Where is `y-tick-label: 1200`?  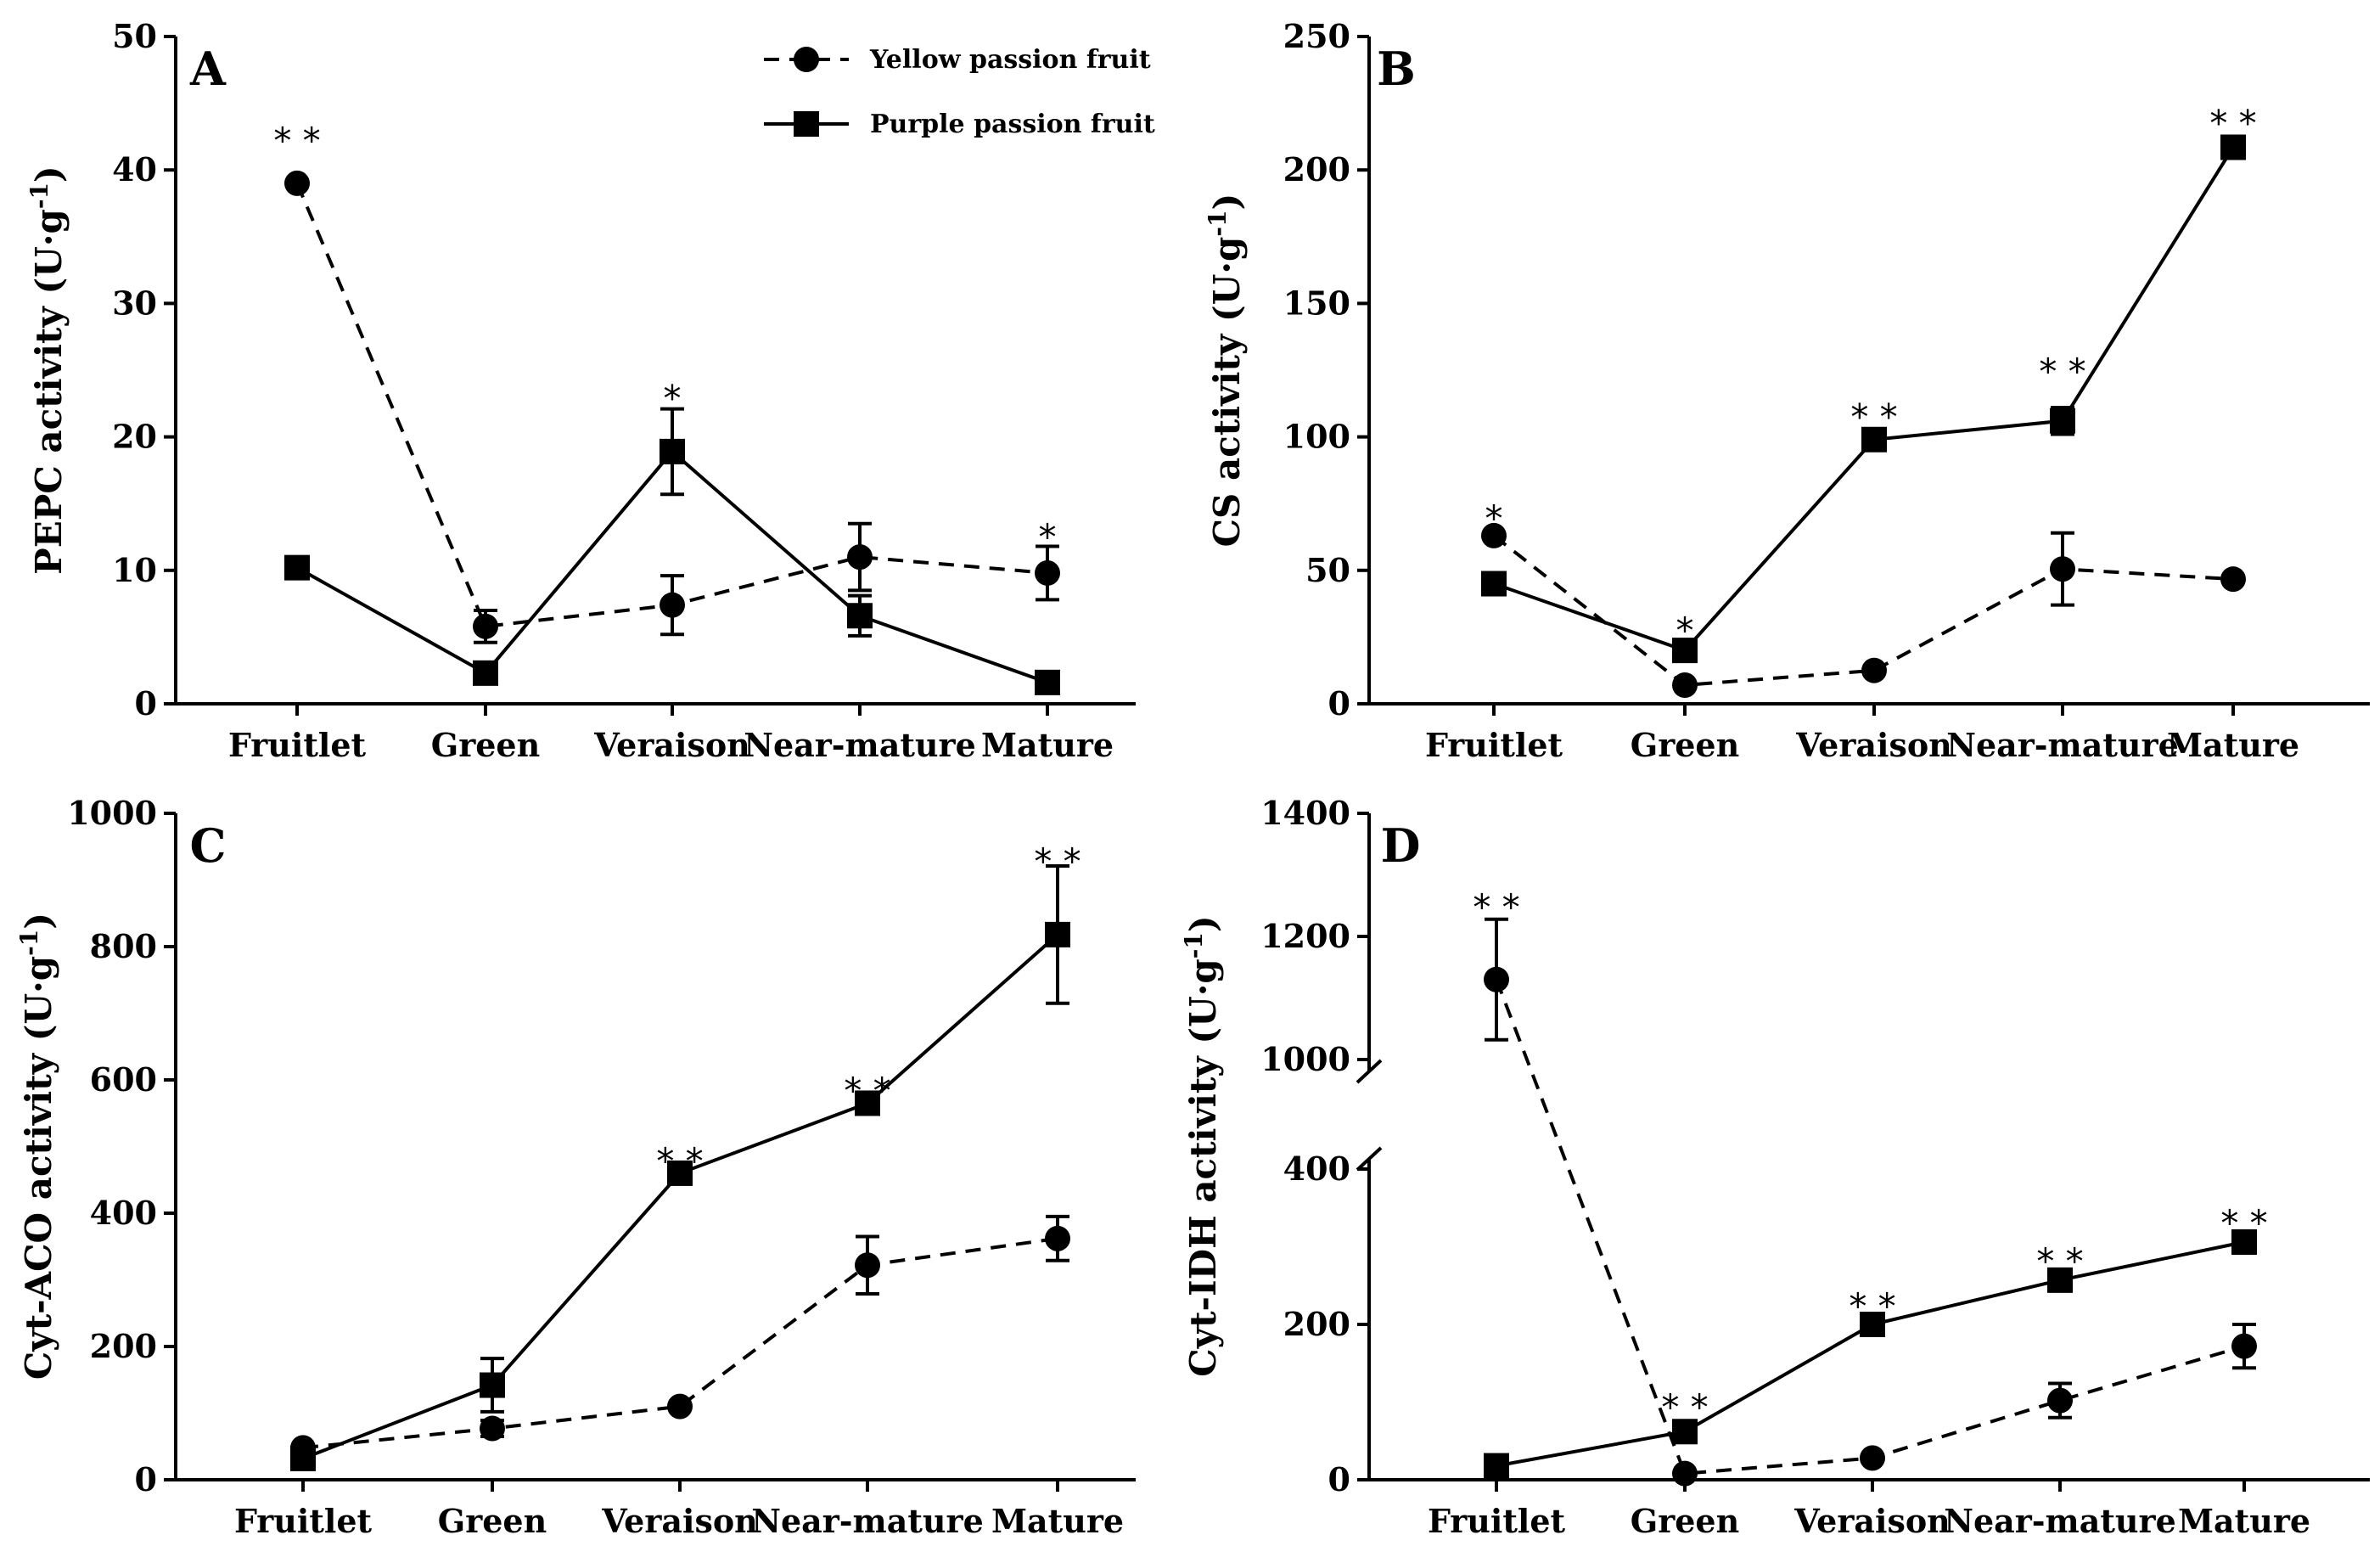 y-tick-label: 1200 is located at coordinates (1305, 936).